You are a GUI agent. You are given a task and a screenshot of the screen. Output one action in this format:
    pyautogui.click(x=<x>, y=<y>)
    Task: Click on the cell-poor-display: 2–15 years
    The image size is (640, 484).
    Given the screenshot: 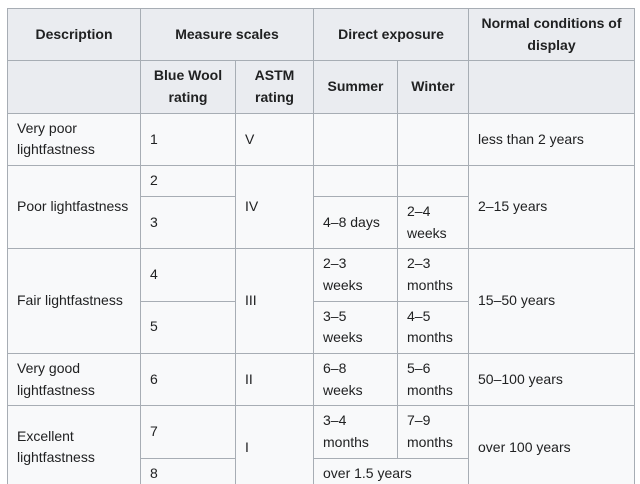 What is the action you would take?
    pyautogui.click(x=552, y=207)
    